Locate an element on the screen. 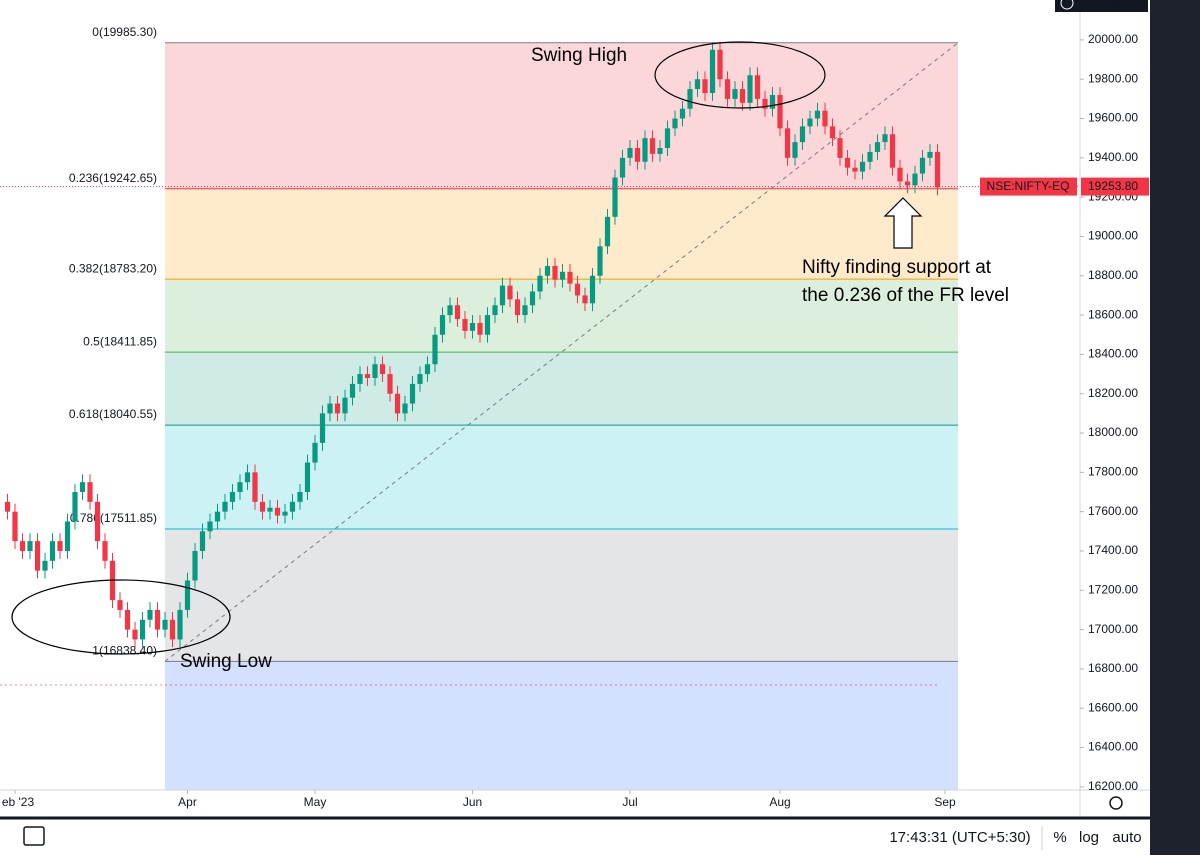 The height and width of the screenshot is (867, 1200). x-tick-label: Jul is located at coordinates (629, 802).